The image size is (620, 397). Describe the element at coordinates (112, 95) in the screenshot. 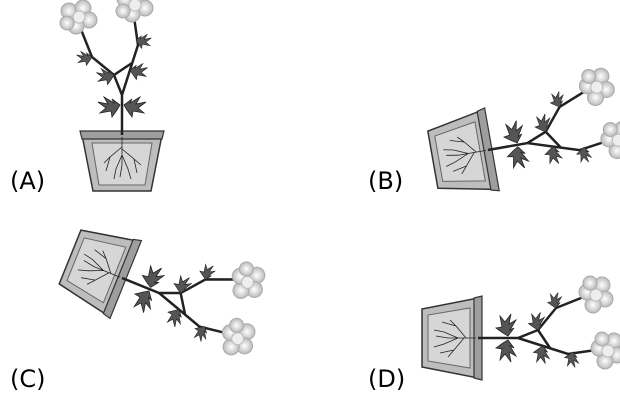

I see `plant-a` at that location.